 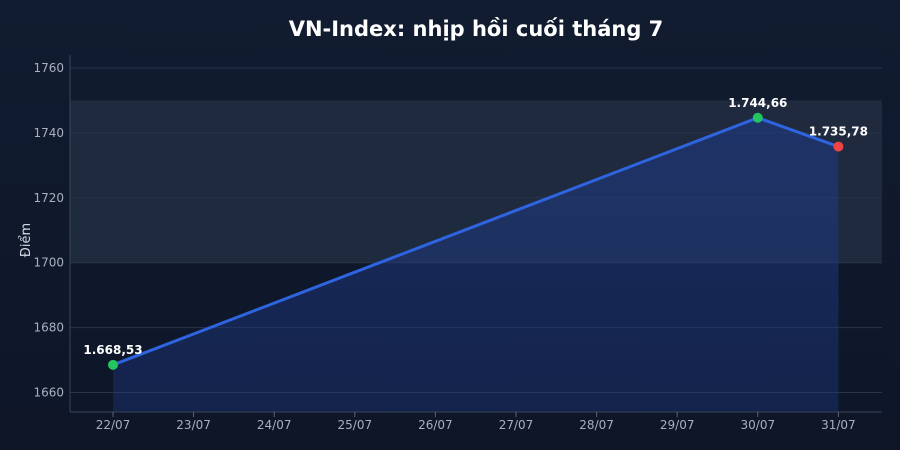 What do you see at coordinates (838, 132) in the screenshot?
I see `data-label: 1.735,78` at bounding box center [838, 132].